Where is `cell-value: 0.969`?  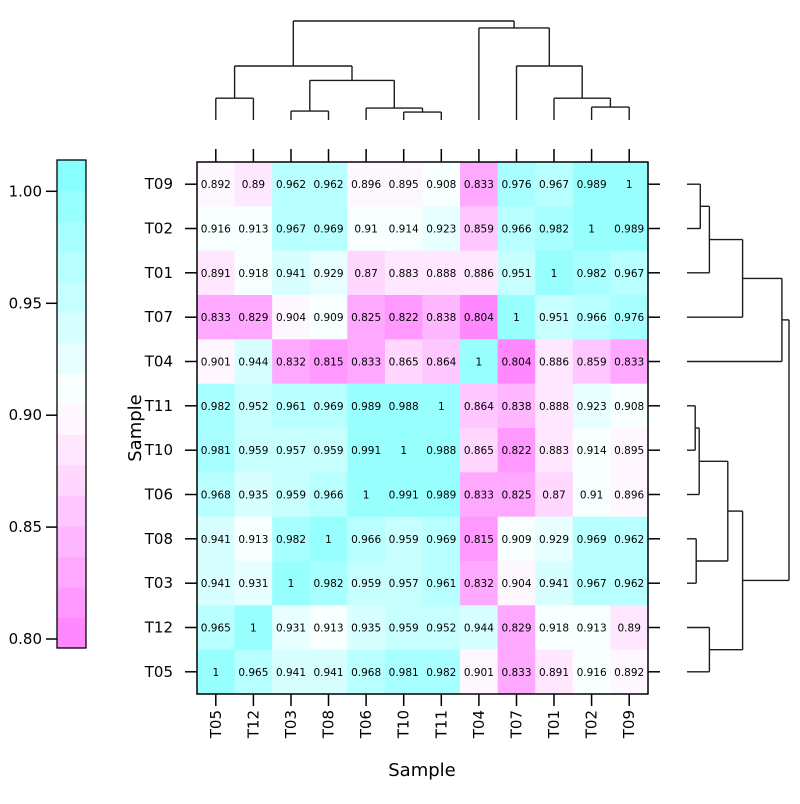 cell-value: 0.969 is located at coordinates (441, 540).